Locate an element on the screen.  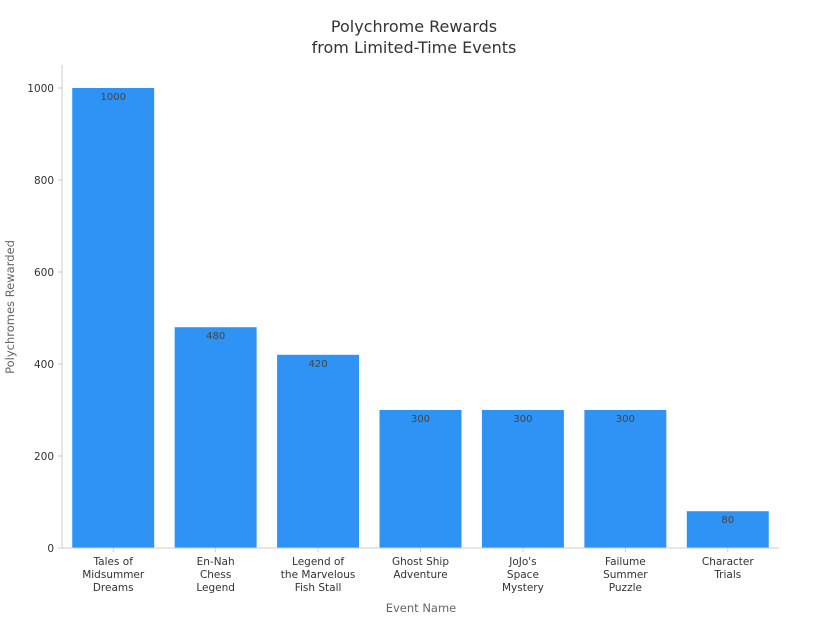
x-tick-label-line: Tales of is located at coordinates (113, 562).